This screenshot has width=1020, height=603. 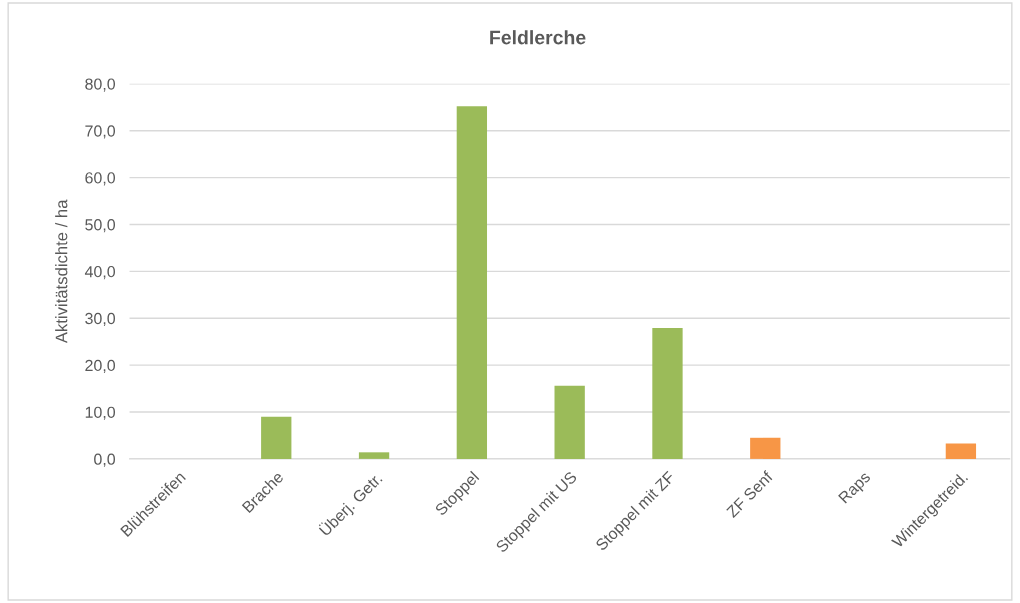 I want to click on y-axis-title: Aktivitätsdichte / ha, so click(x=61, y=271).